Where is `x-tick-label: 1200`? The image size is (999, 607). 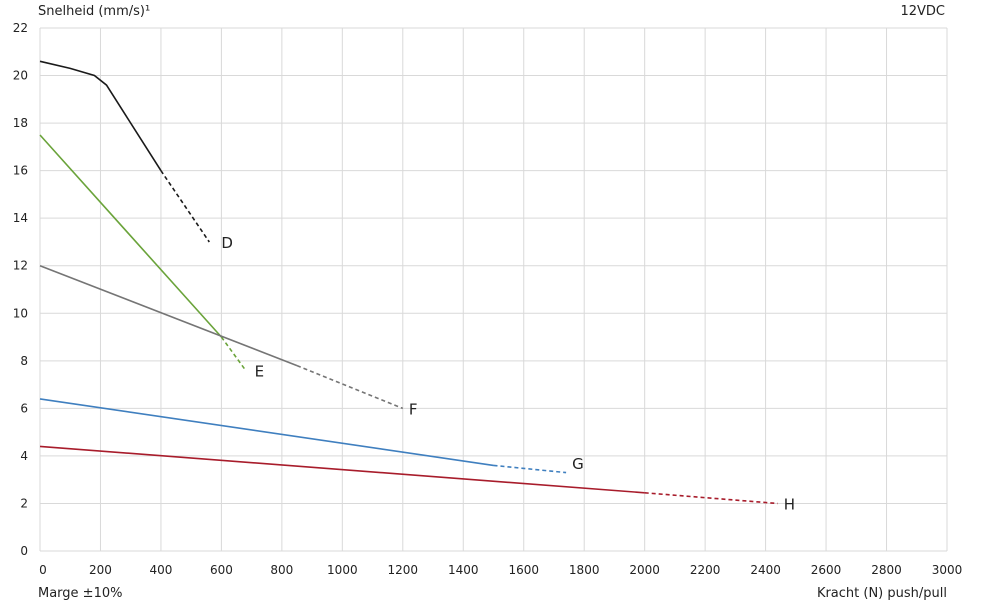
x-tick-label: 1200 is located at coordinates (403, 570).